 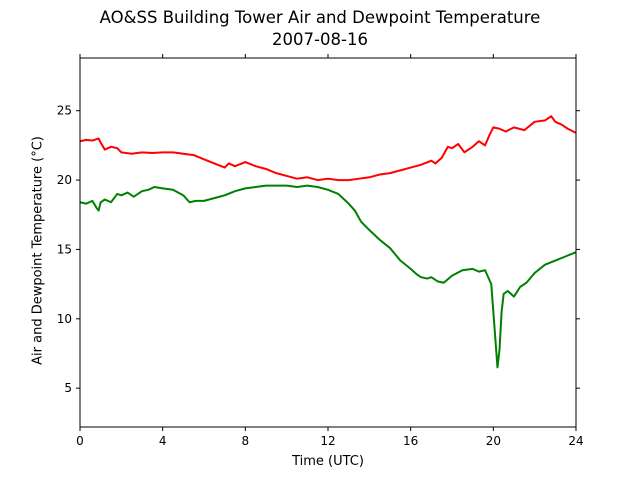 What do you see at coordinates (320, 39) in the screenshot?
I see `chart-subtitle: 2007-08-16` at bounding box center [320, 39].